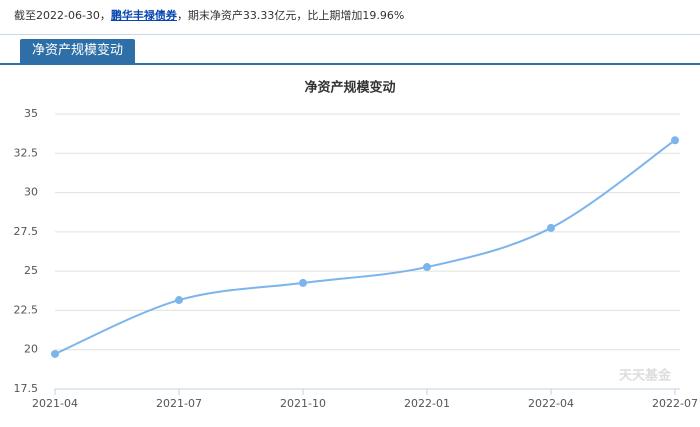  What do you see at coordinates (179, 403) in the screenshot?
I see `x-tick-label: 2021-07` at bounding box center [179, 403].